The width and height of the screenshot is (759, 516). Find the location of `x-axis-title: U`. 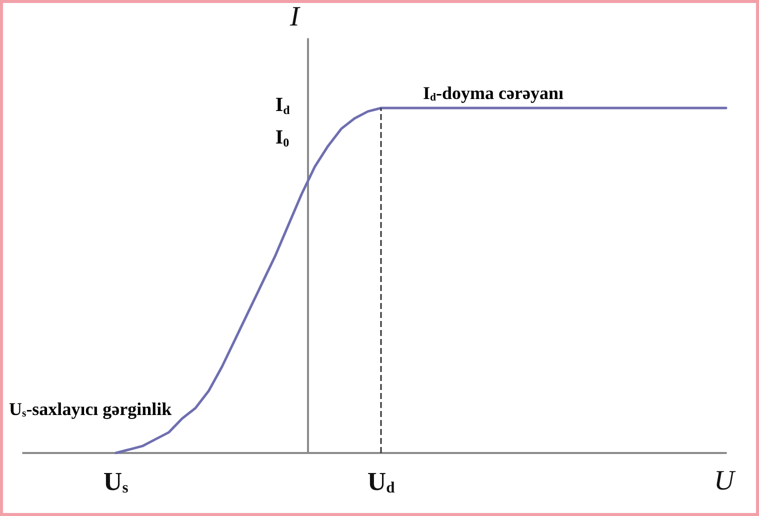

x-axis-title: U is located at coordinates (725, 481).